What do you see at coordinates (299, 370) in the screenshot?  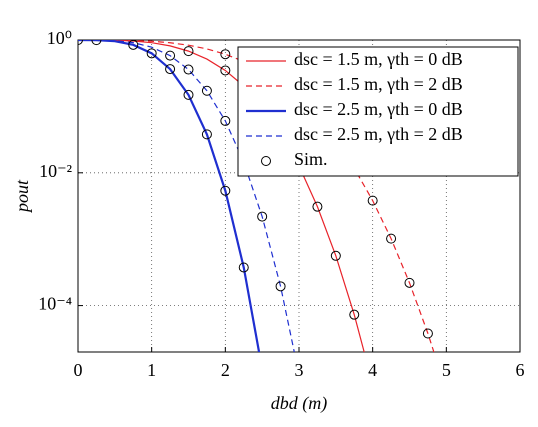 I see `x-tick-label: 3` at bounding box center [299, 370].